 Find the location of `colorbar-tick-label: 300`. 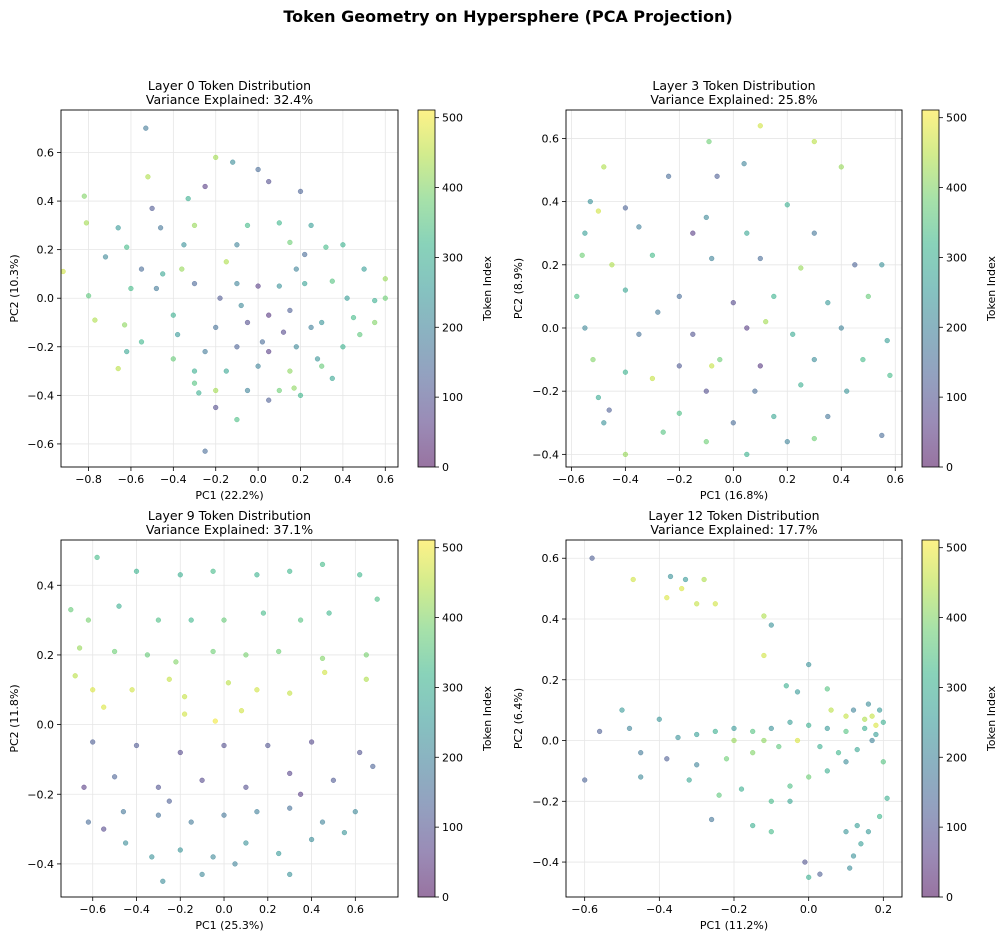

colorbar-tick-label: 300 is located at coordinates (452, 257).